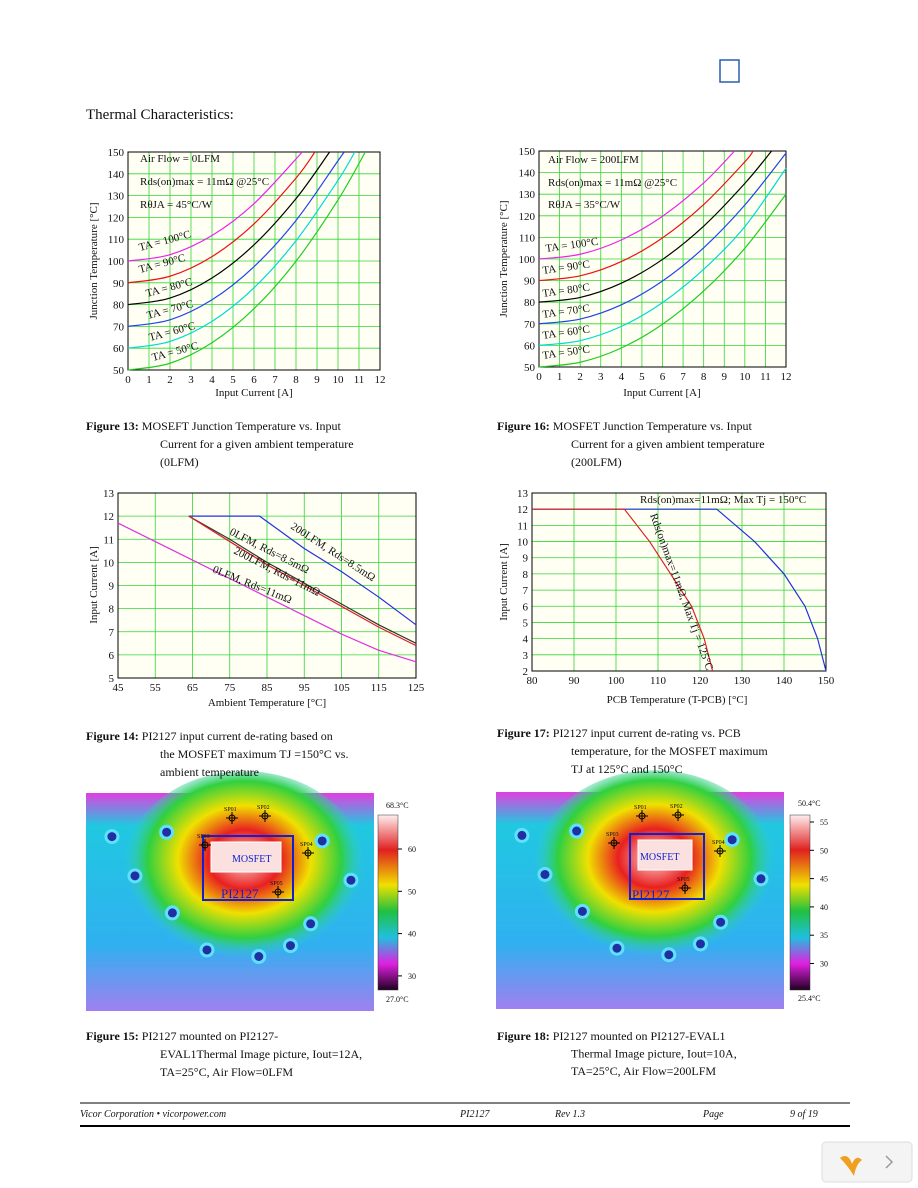 This screenshot has width=918, height=1188. Describe the element at coordinates (530, 325) in the screenshot. I see `y-tick-label: 70` at that location.